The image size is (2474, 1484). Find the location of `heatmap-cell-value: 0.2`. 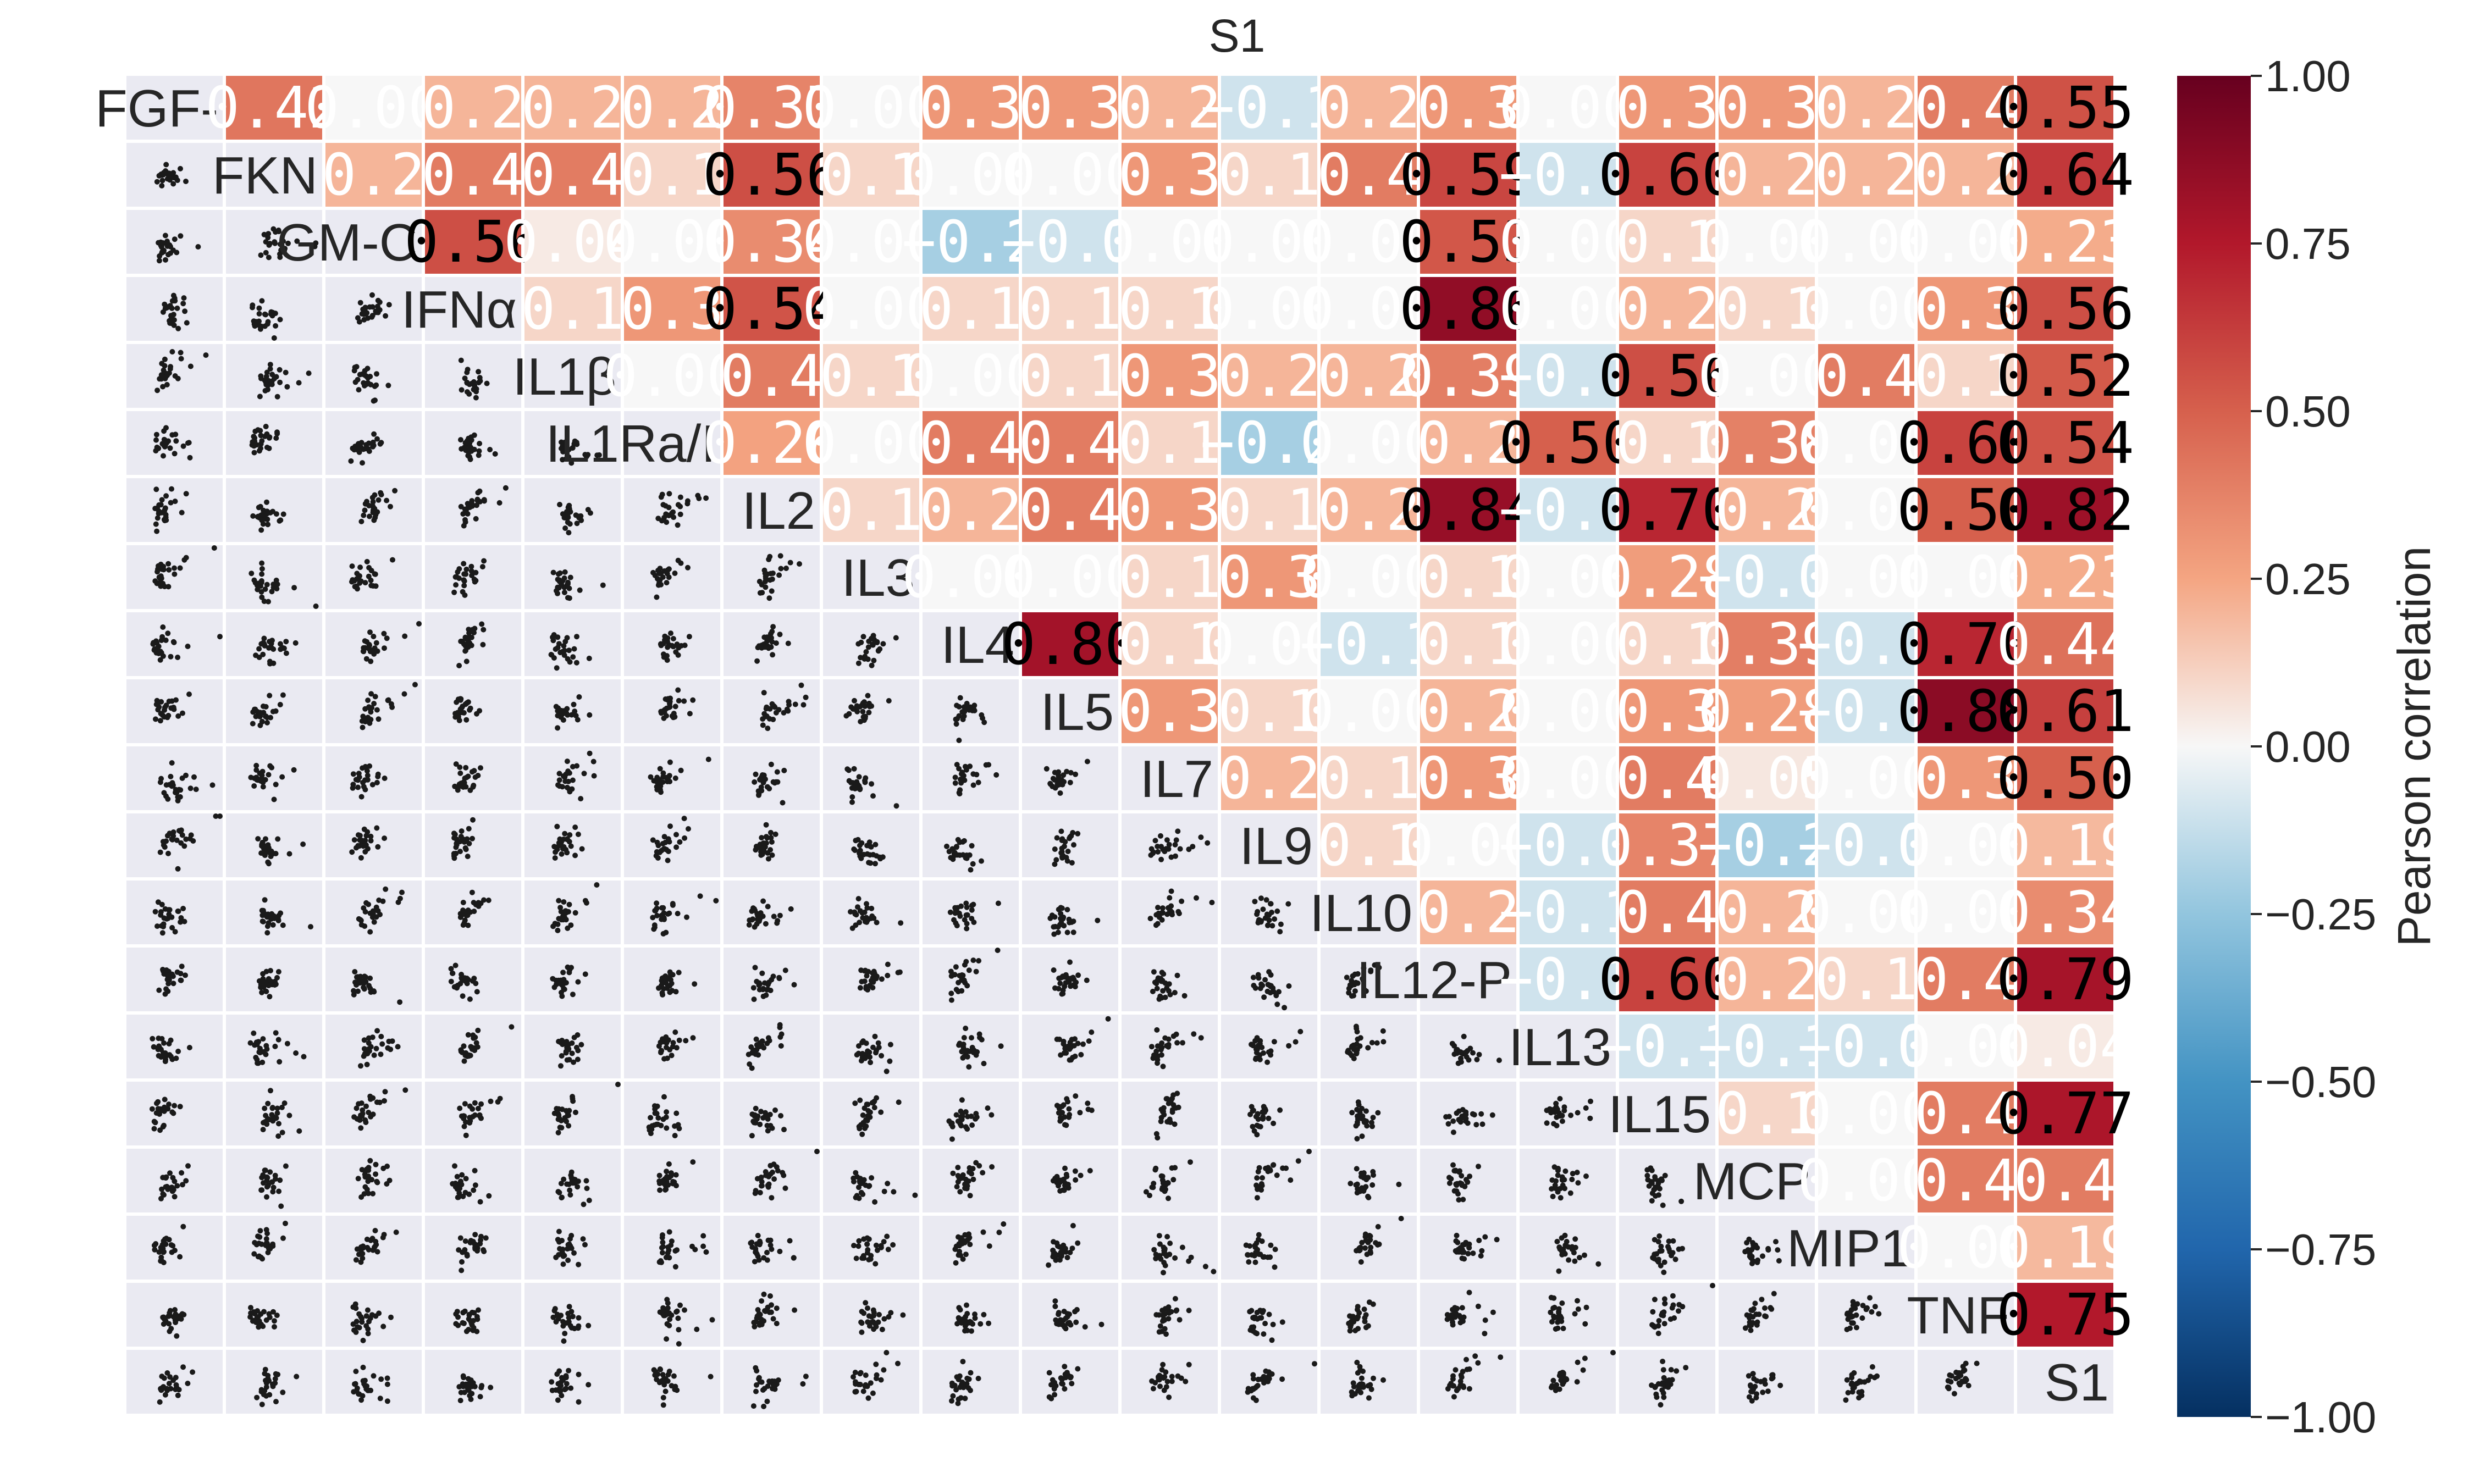

heatmap-cell-value: 0.2 is located at coordinates (1767, 510).